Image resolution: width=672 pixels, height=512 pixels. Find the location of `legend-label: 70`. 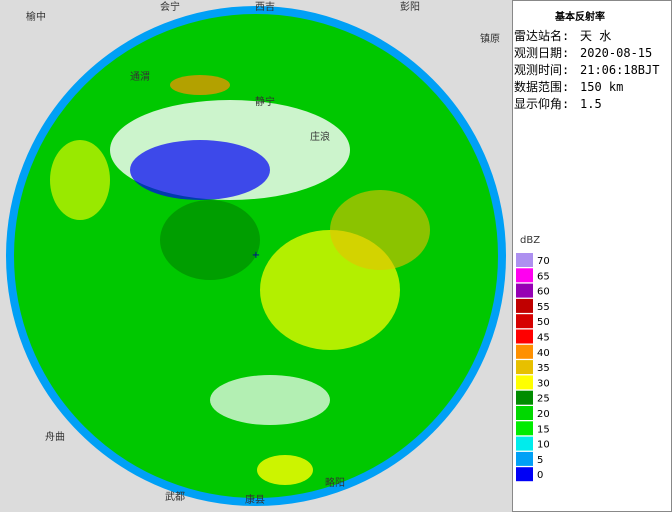

legend-label: 70 is located at coordinates (543, 261).